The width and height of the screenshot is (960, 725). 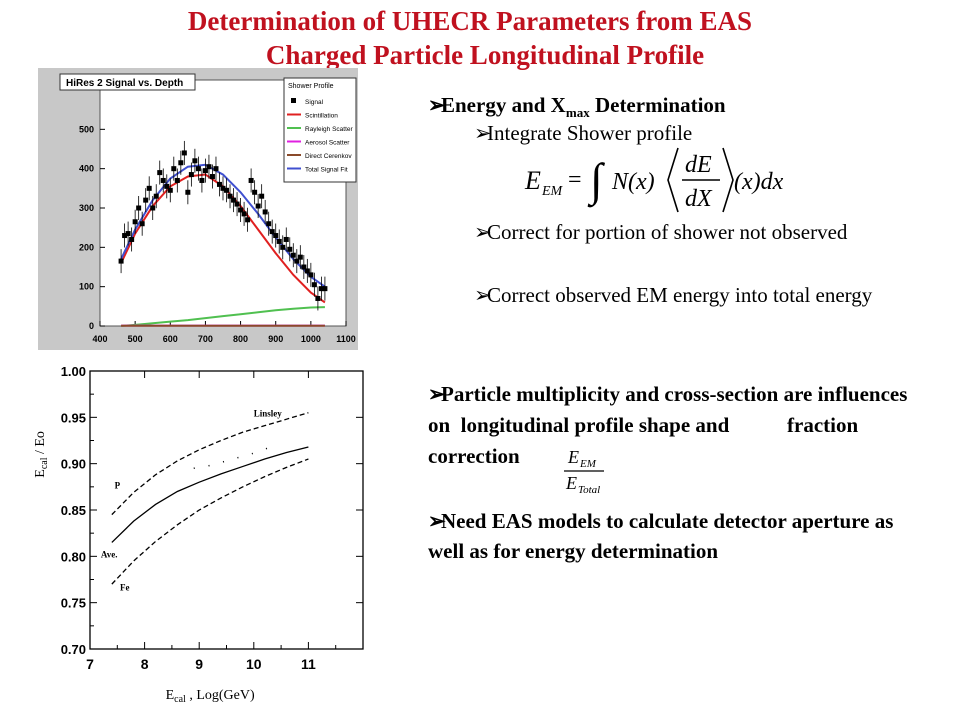 I want to click on ave-label: Ave., so click(x=109, y=554).